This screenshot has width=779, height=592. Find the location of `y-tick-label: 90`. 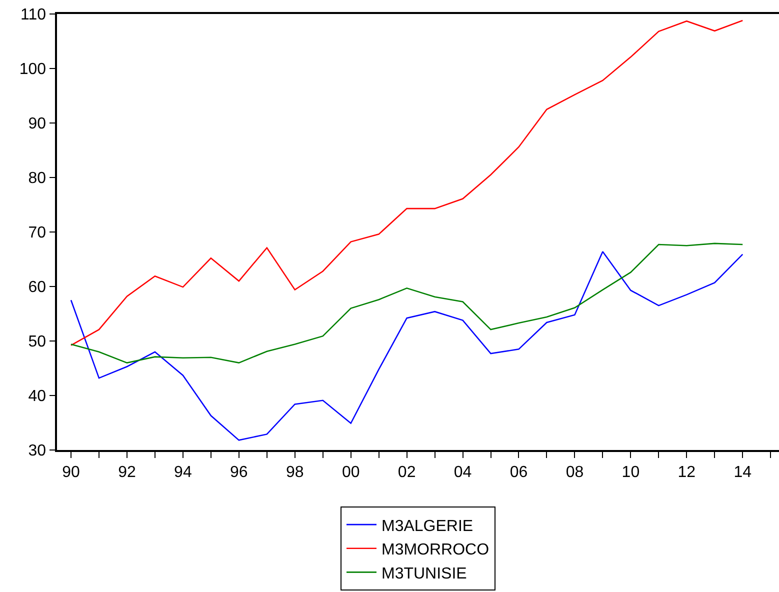

y-tick-label: 90 is located at coordinates (37, 124).